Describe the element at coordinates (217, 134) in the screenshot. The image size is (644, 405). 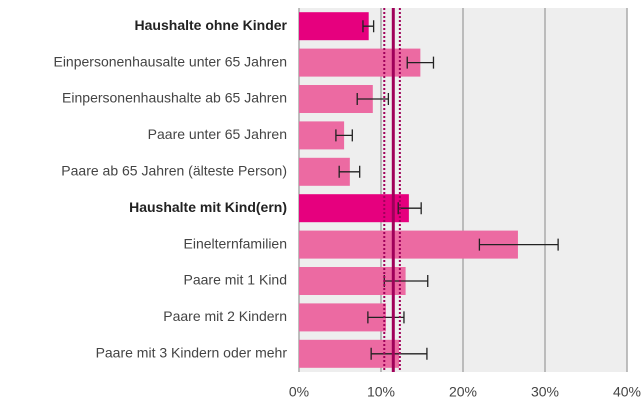
I see `y-tick-label: Paare unter 65 Jahren` at that location.